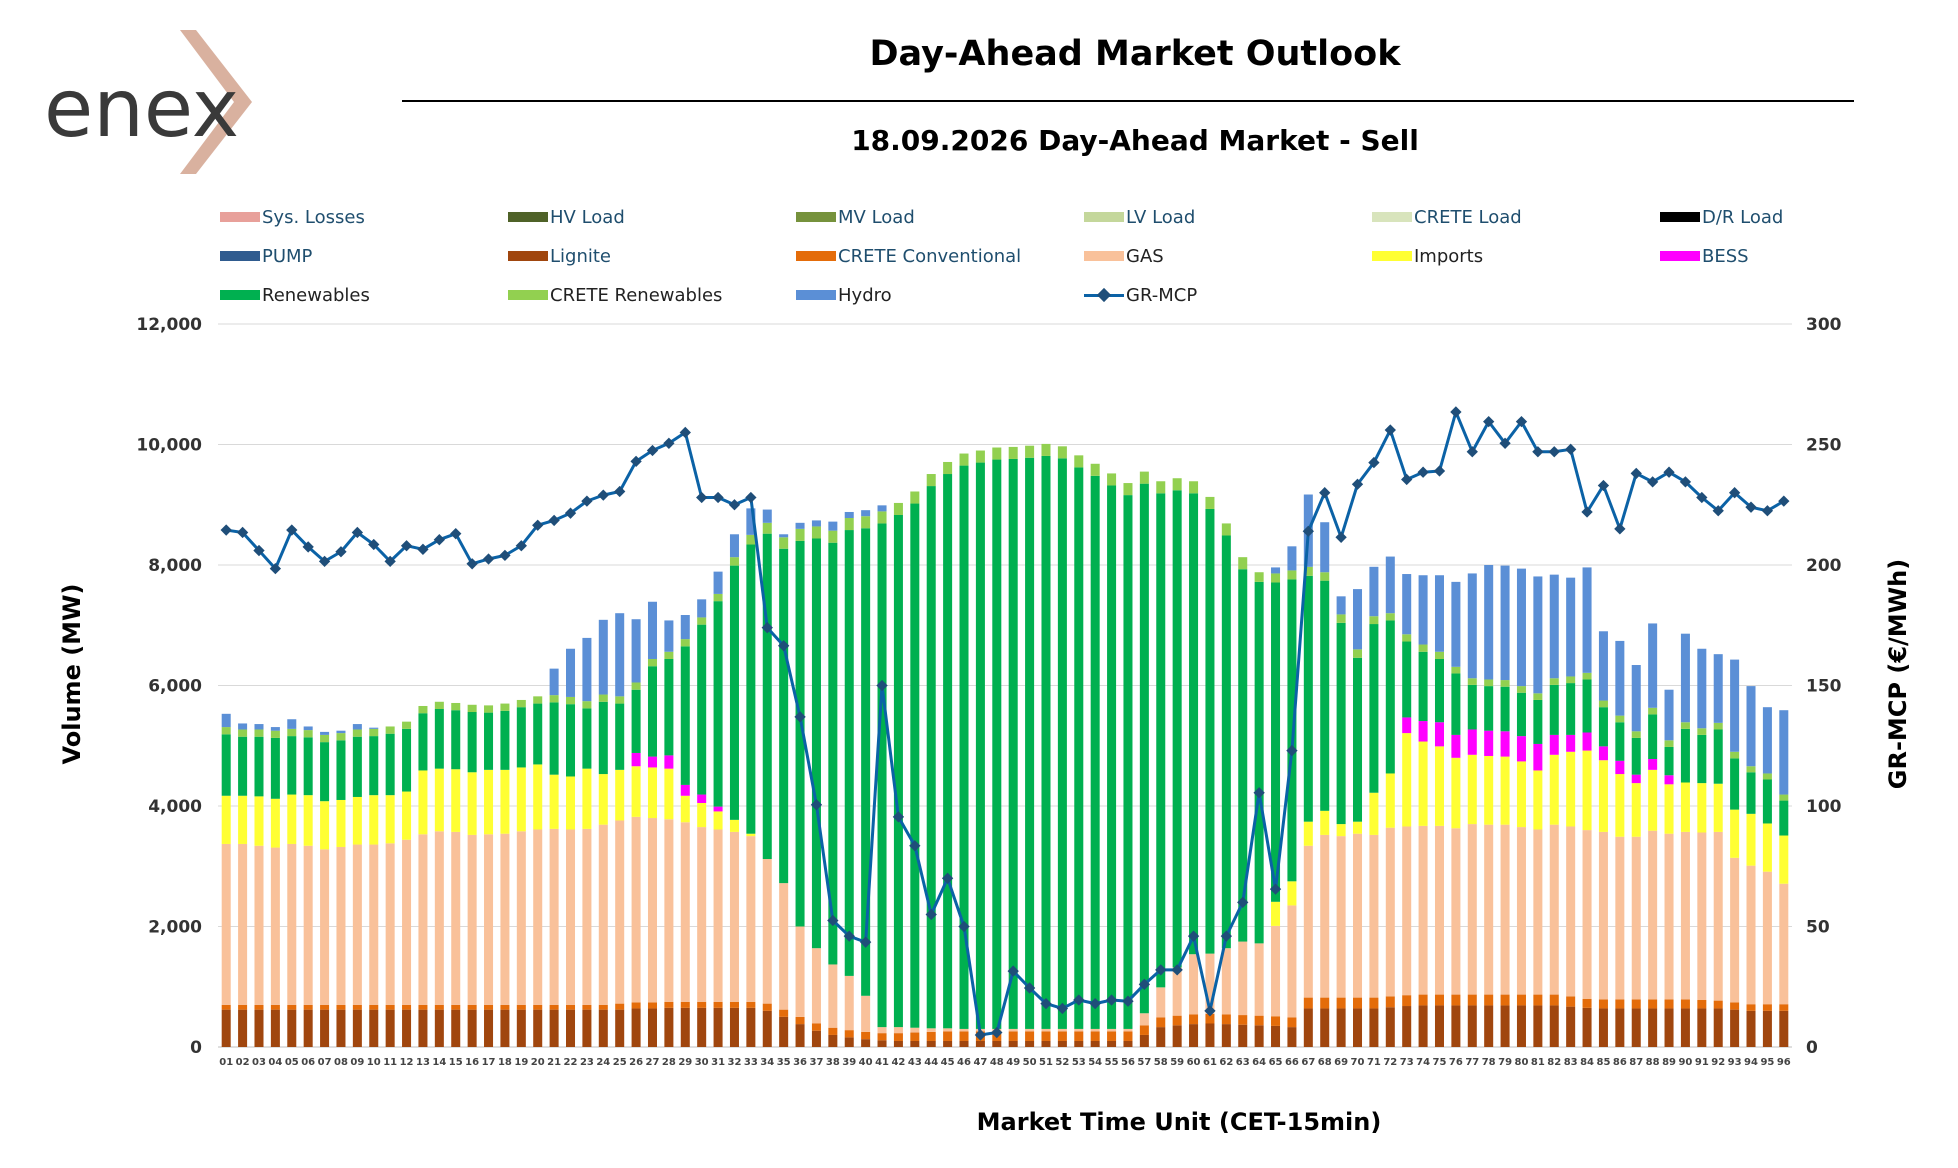  I want to click on legend-label: GAS, so click(1145, 256).